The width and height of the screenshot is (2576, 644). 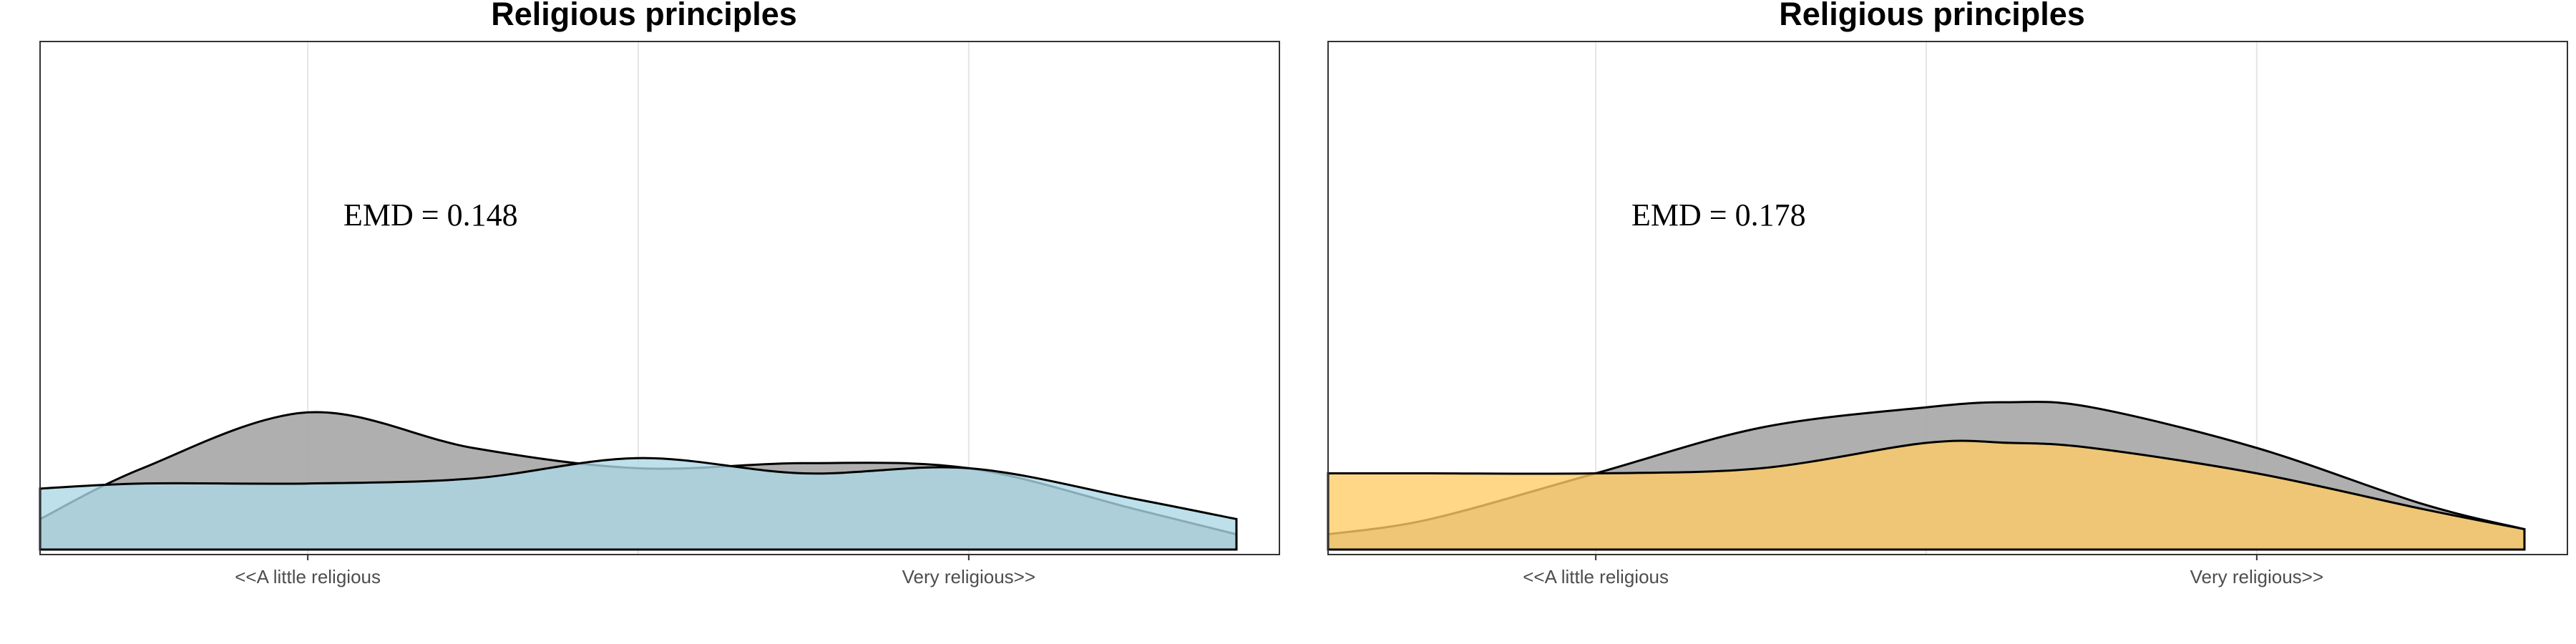 What do you see at coordinates (430, 215) in the screenshot?
I see `emd-annotation: EMD = 0.148` at bounding box center [430, 215].